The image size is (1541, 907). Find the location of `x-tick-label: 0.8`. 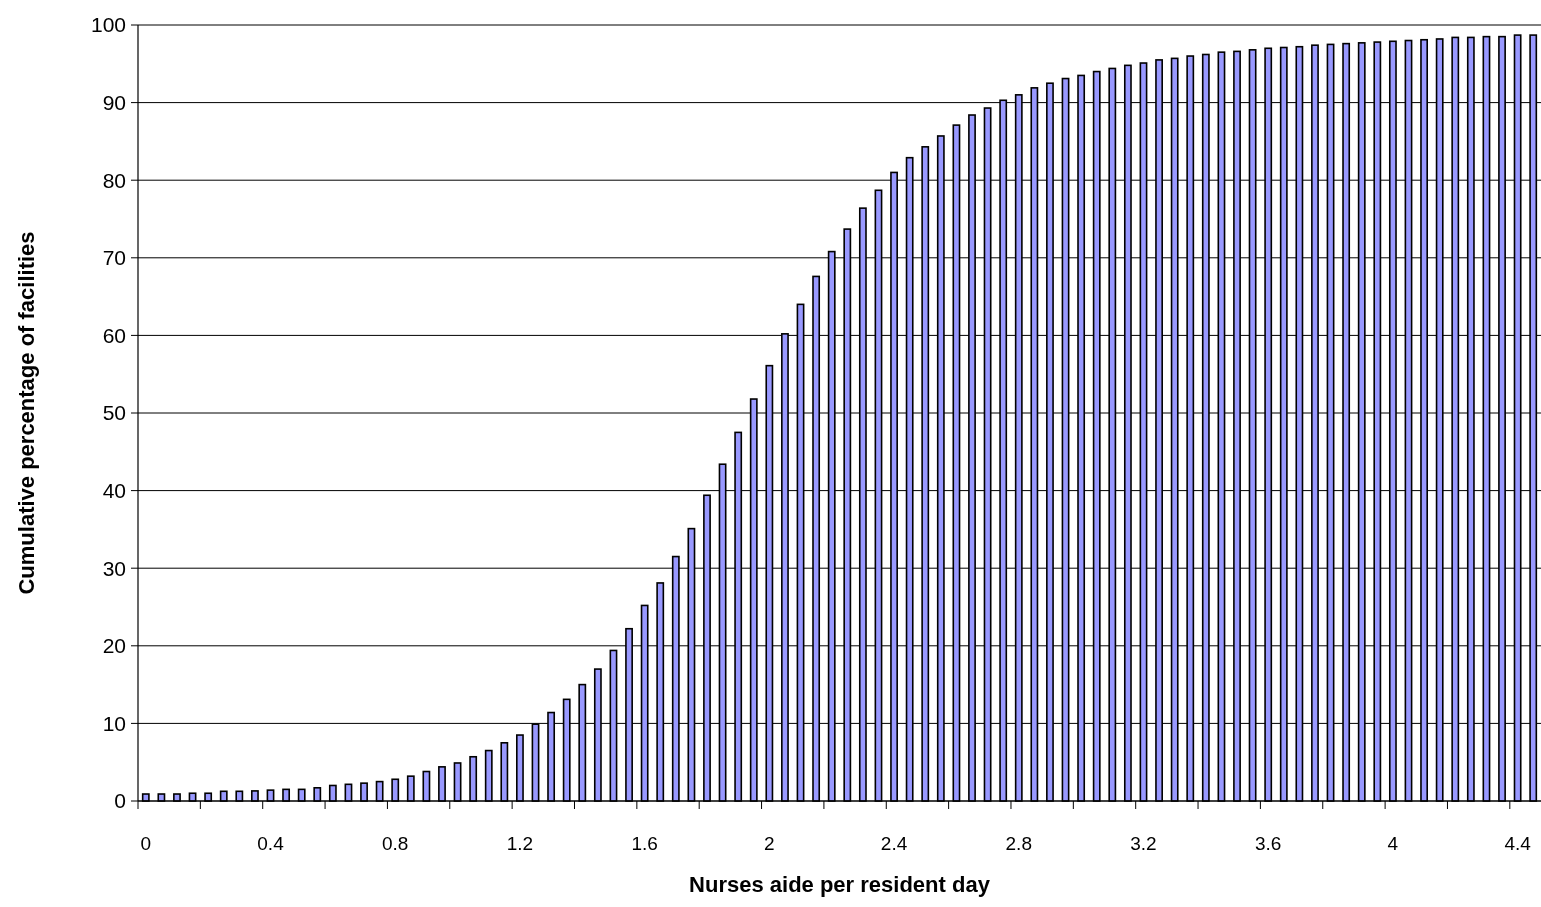

x-tick-label: 0.8 is located at coordinates (395, 843).